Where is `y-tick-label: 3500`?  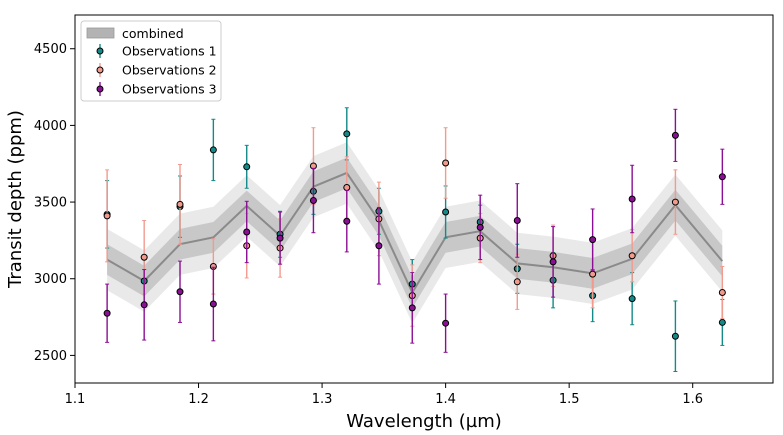 y-tick-label: 3500 is located at coordinates (50, 203).